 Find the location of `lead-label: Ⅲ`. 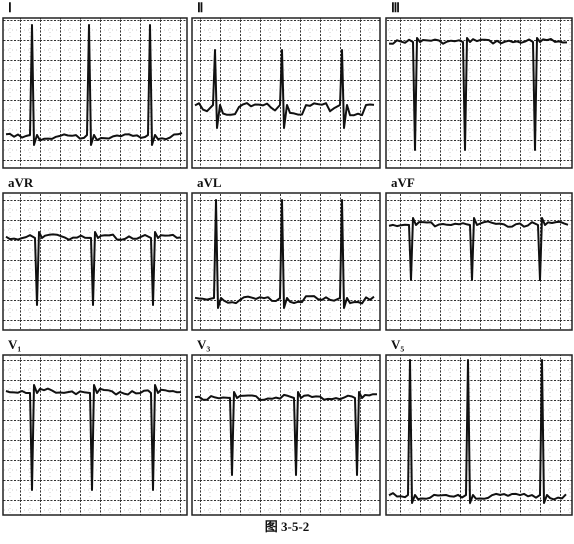

lead-label: Ⅲ is located at coordinates (395, 7).